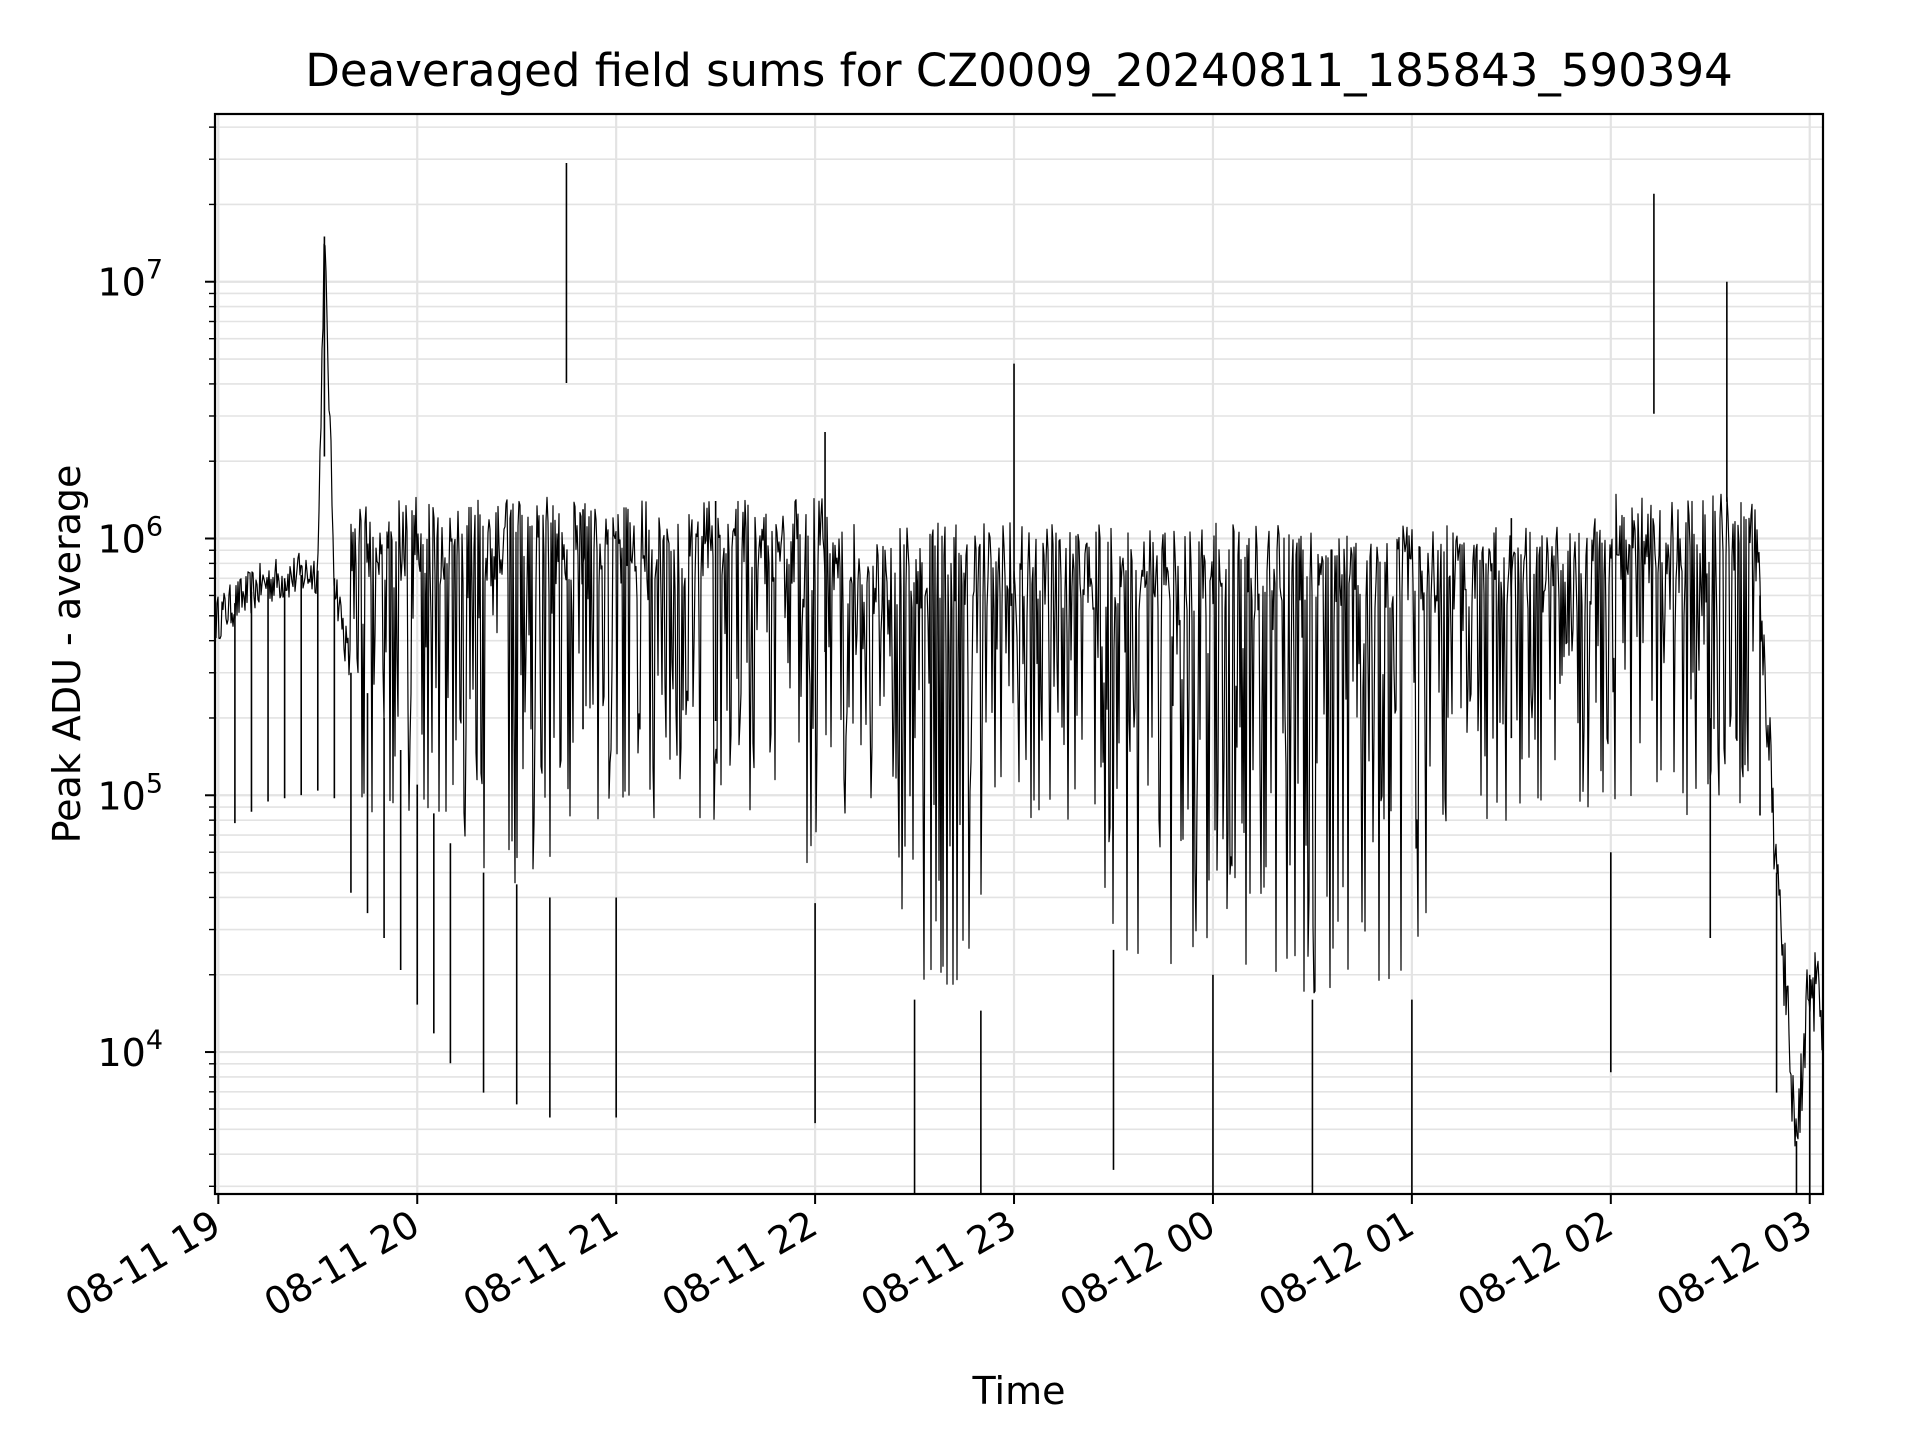 This screenshot has height=1440, width=1920. Describe the element at coordinates (154, 783) in the screenshot. I see `y-tick-exponent: 5` at that location.